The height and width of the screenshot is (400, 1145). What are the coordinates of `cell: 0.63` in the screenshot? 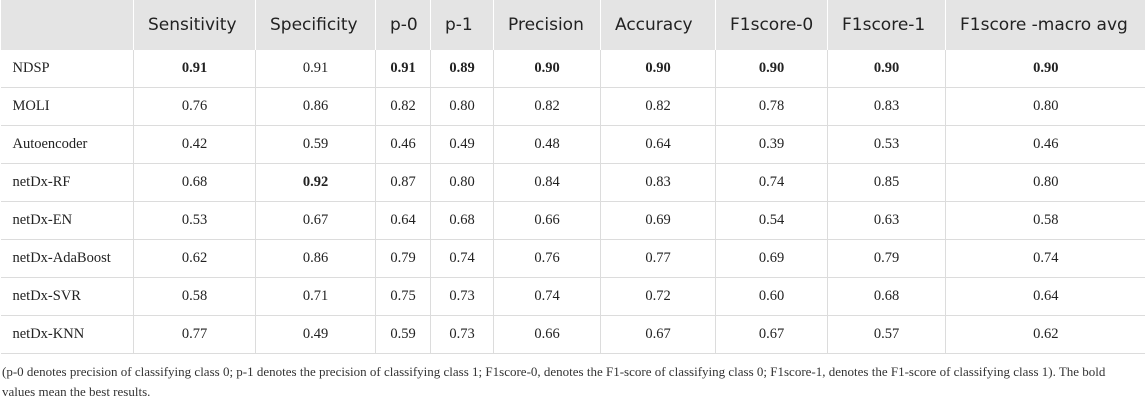 It's located at (886, 220).